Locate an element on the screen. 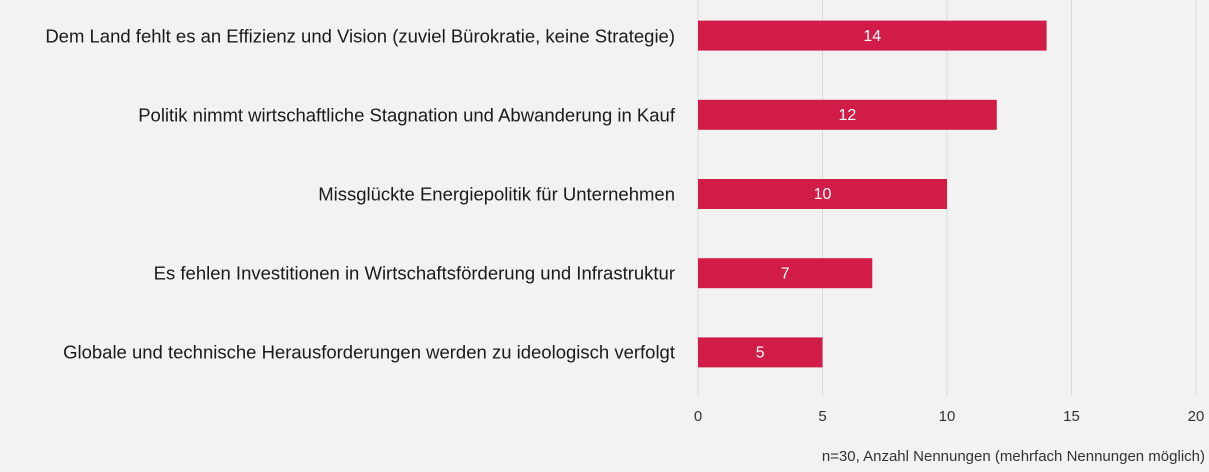  data-label: 10 is located at coordinates (823, 194).